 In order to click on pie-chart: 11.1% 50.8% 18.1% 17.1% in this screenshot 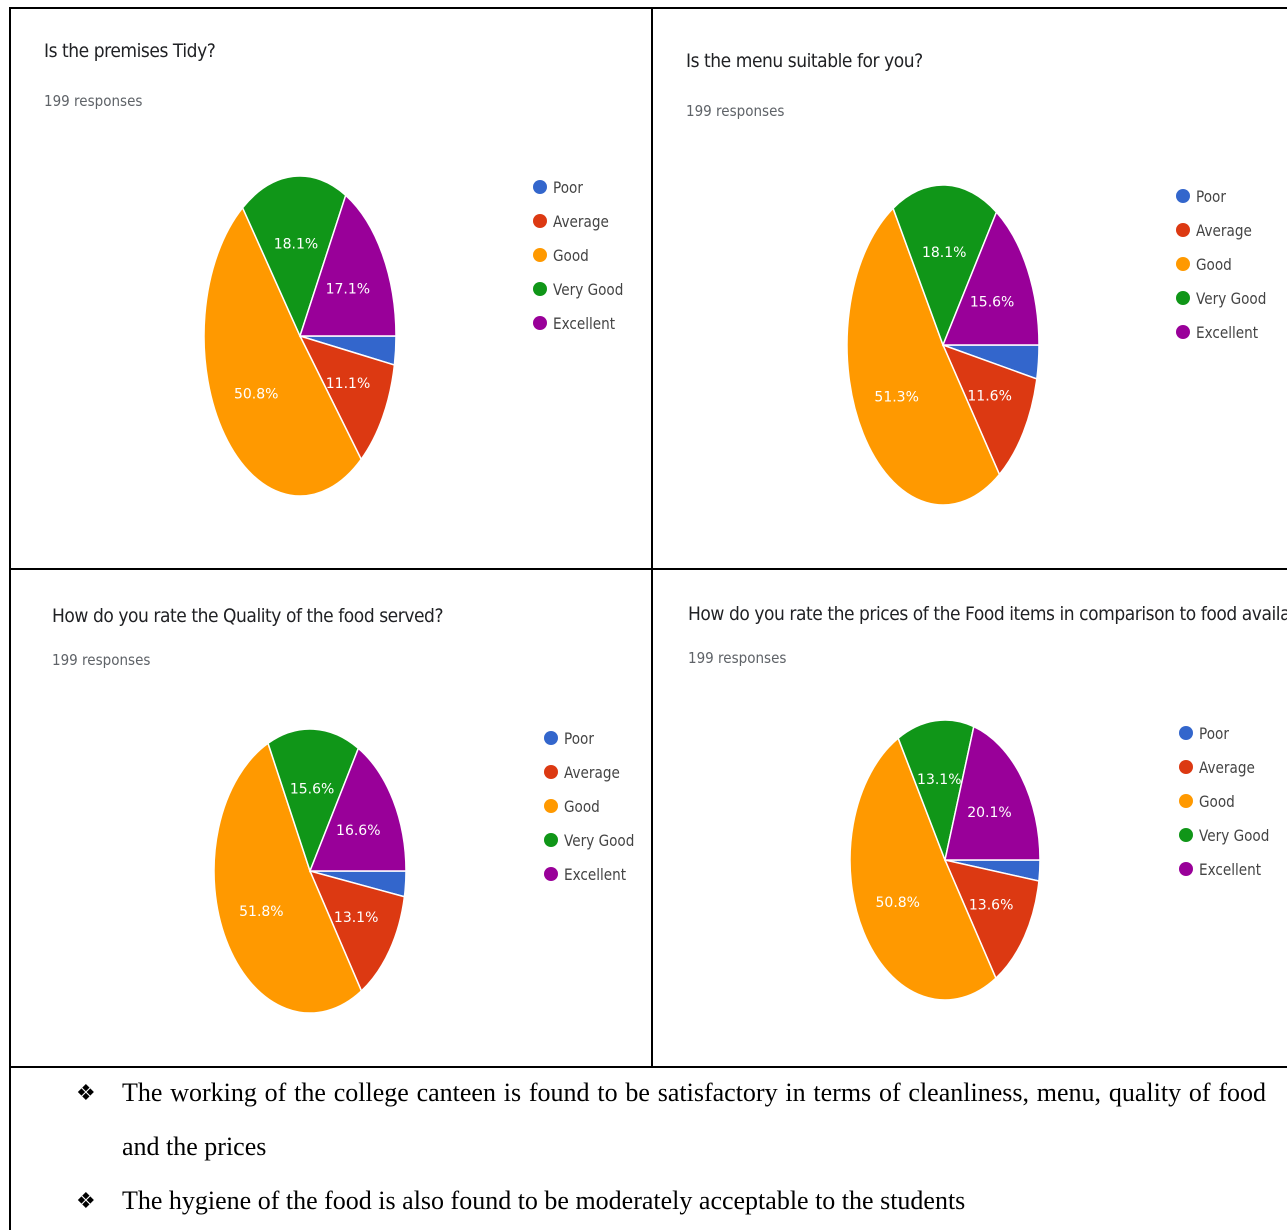, I will do `click(300, 336)`.